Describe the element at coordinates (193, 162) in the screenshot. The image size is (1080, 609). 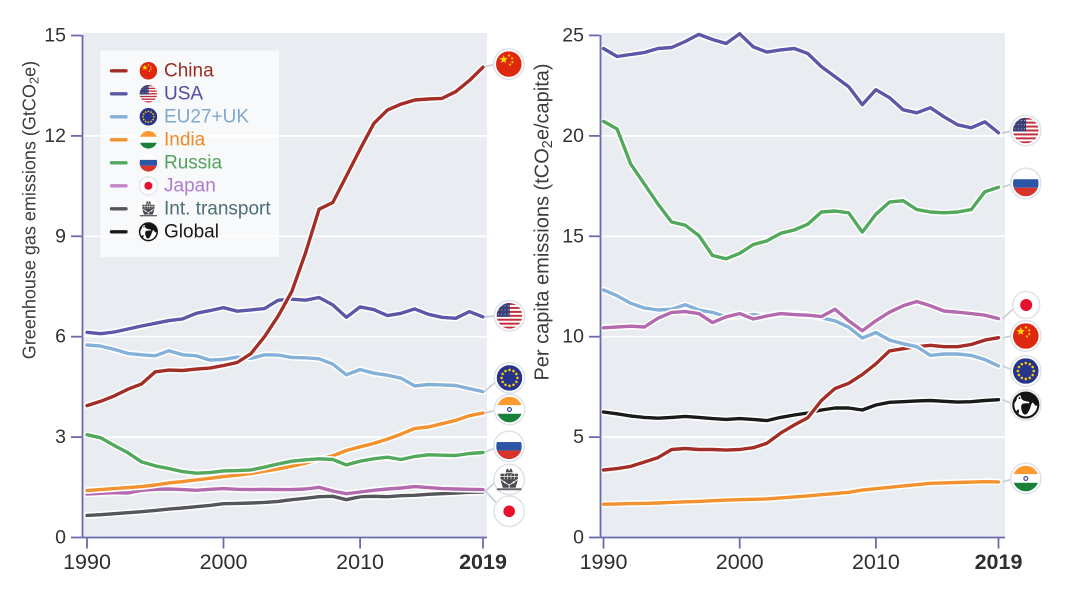
I see `svg-text: Russia` at that location.